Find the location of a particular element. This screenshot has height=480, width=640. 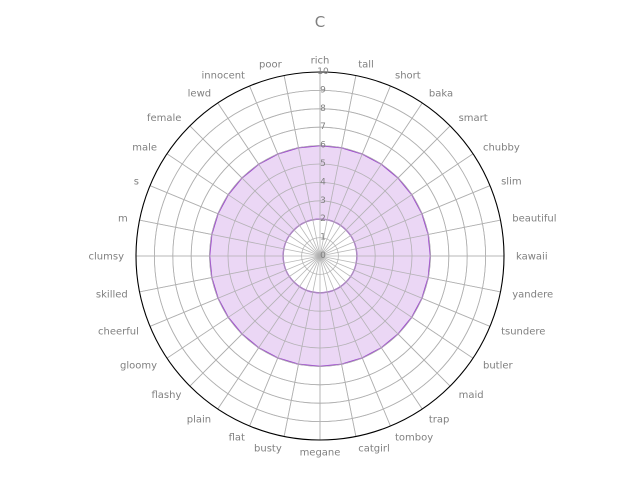

tick-layer: 0 1 2 3 4 5 6 7 8 9 10 is located at coordinates (323, 164).